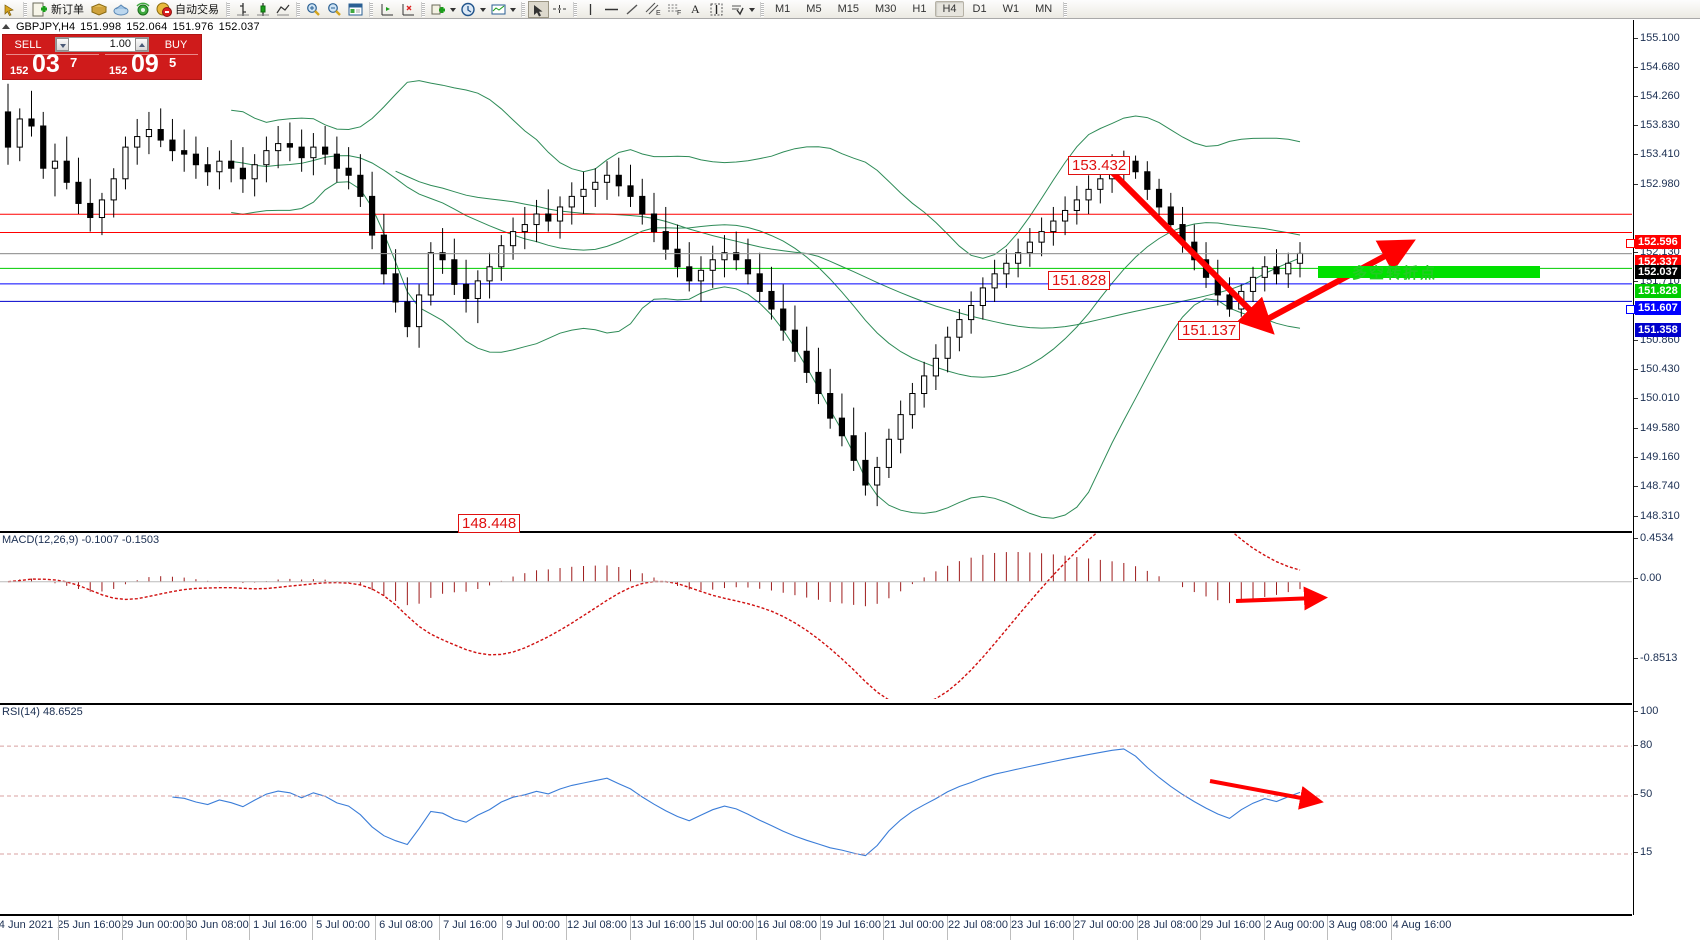 The width and height of the screenshot is (1700, 940). I want to click on timeframe-w1: W1, so click(1011, 9).